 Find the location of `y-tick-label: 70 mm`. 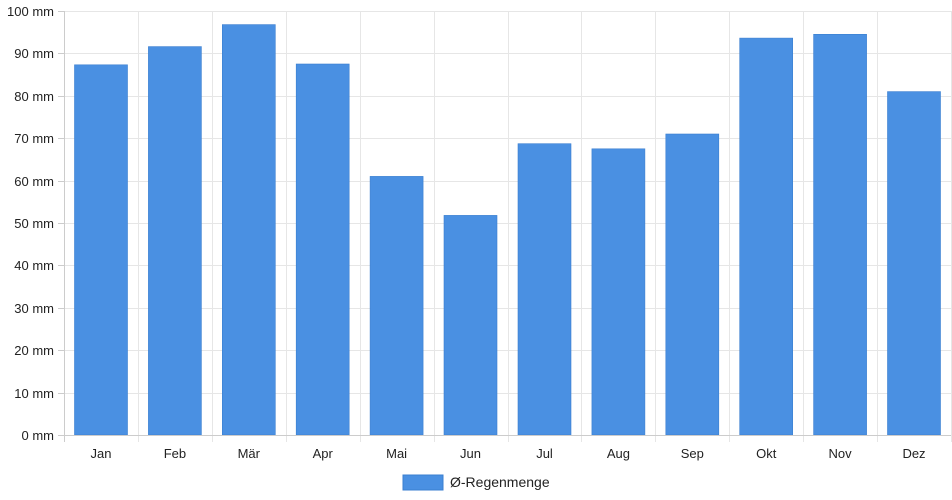

y-tick-label: 70 mm is located at coordinates (34, 138).